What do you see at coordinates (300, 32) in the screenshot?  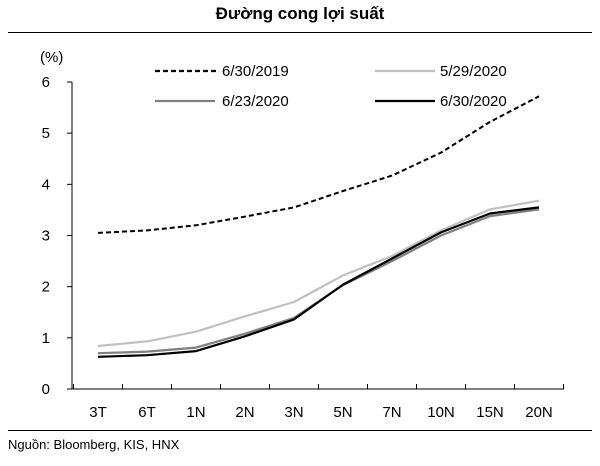 I see `top-rule` at bounding box center [300, 32].